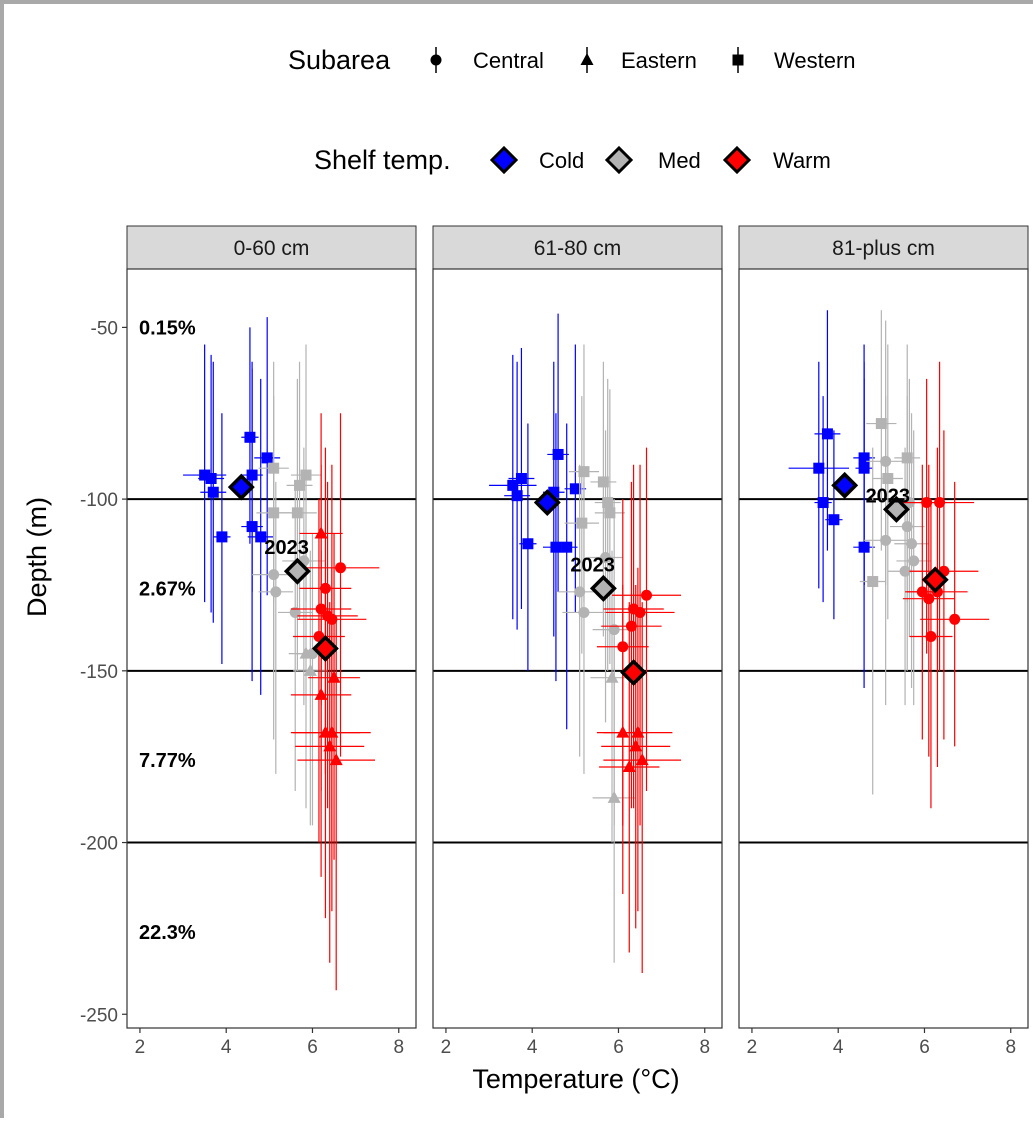  I want to click on legend-shelf-label-warm: Warm, so click(802, 160).